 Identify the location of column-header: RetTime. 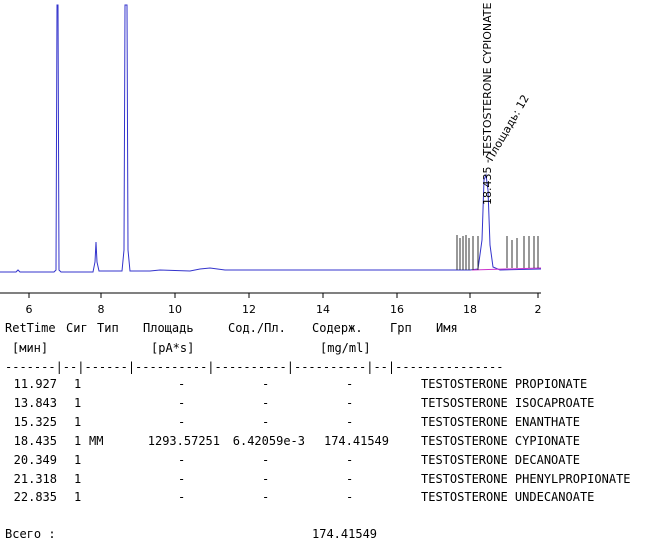
(30, 328).